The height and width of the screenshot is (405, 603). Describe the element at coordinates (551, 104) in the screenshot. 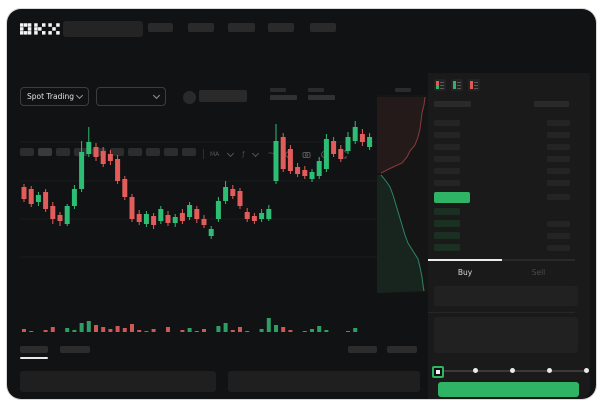

I see `book-header-amount` at that location.